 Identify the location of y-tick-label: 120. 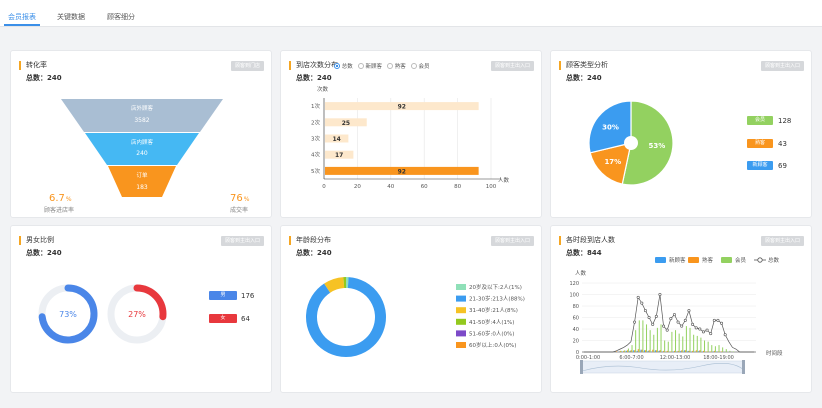
(574, 284).